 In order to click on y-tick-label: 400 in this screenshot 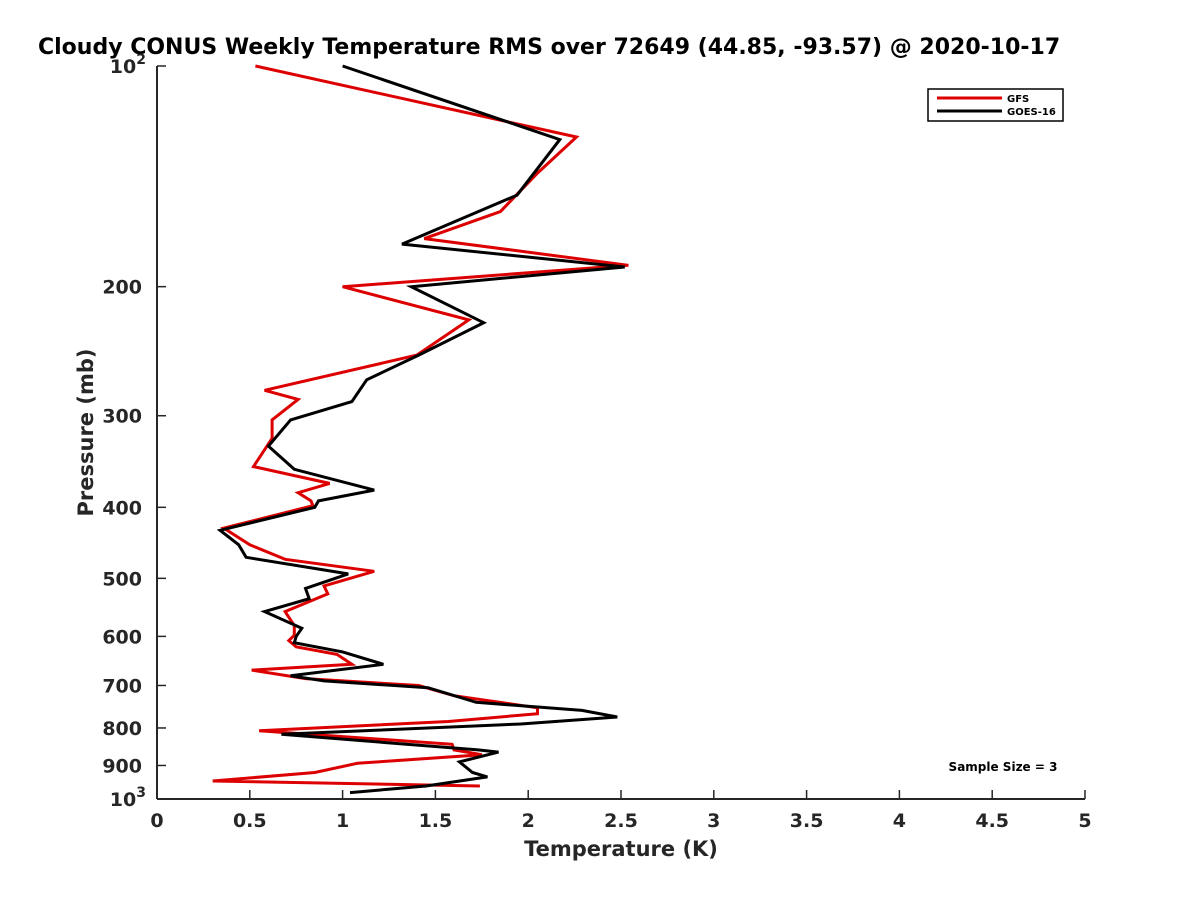, I will do `click(122, 508)`.